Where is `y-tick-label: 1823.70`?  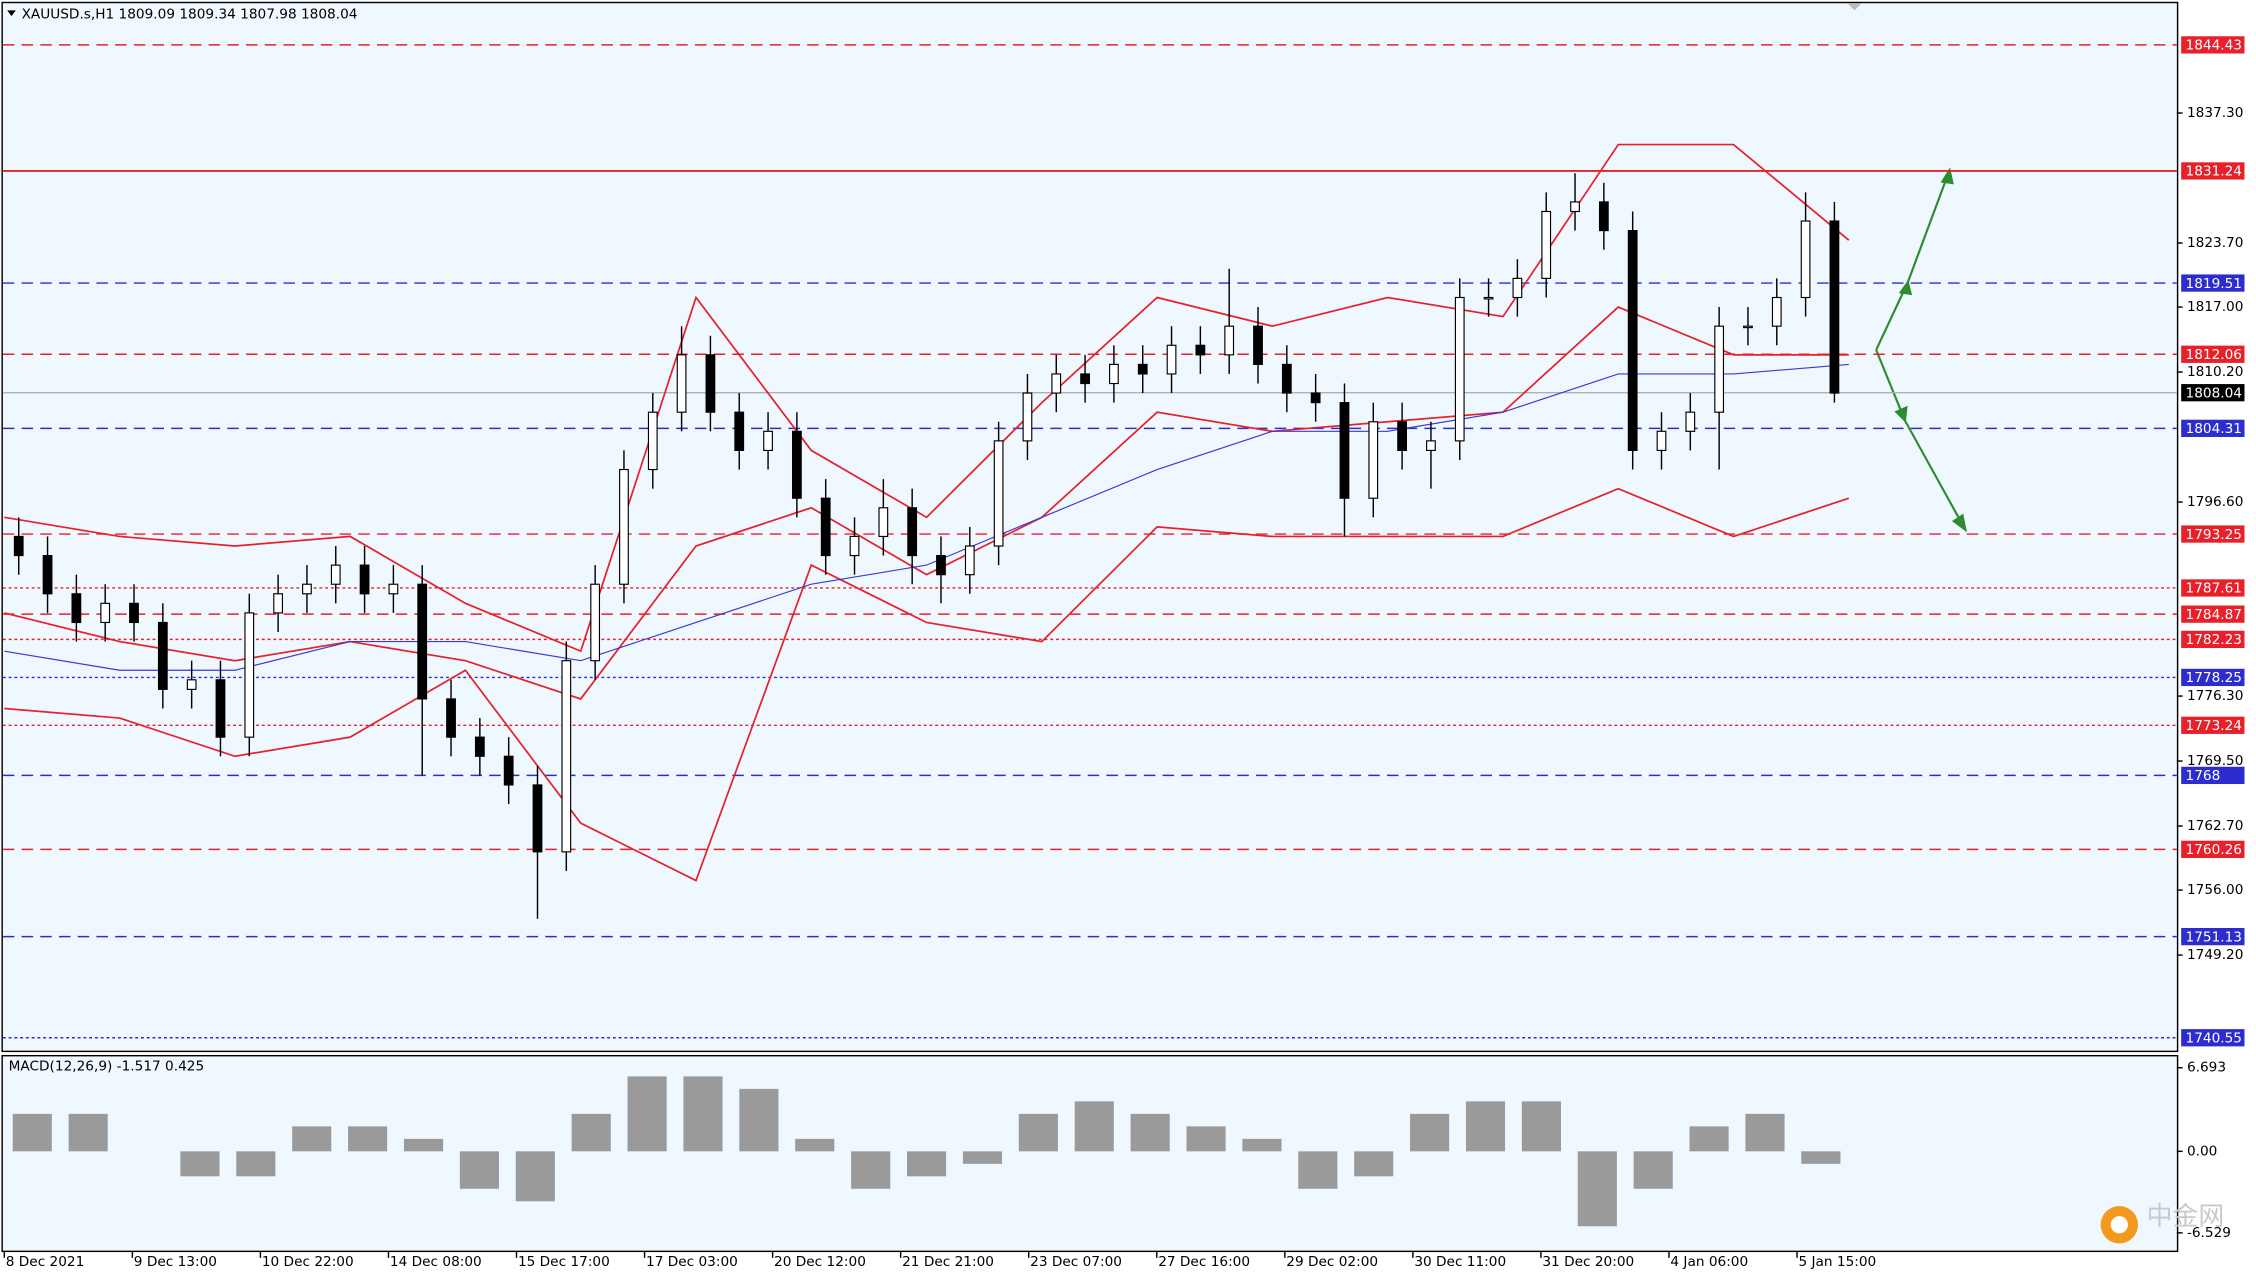
y-tick-label: 1823.70 is located at coordinates (2215, 243).